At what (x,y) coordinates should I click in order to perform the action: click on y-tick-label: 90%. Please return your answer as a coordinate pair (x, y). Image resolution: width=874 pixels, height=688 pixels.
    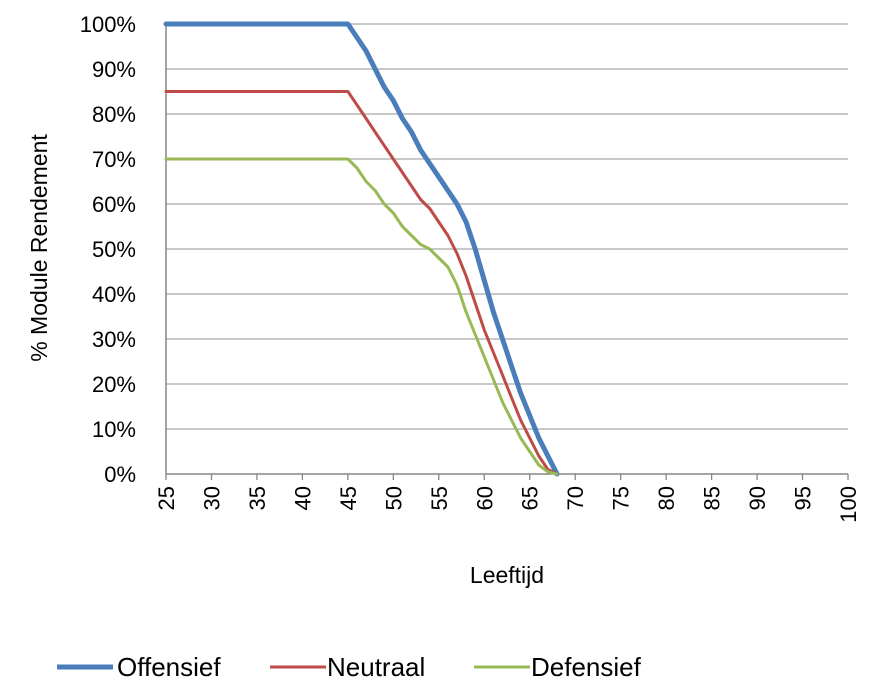
    Looking at the image, I should click on (114, 69).